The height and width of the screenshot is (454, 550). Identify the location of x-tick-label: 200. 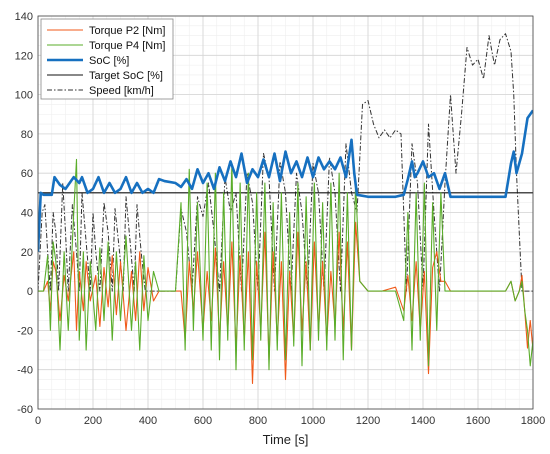
(93, 421).